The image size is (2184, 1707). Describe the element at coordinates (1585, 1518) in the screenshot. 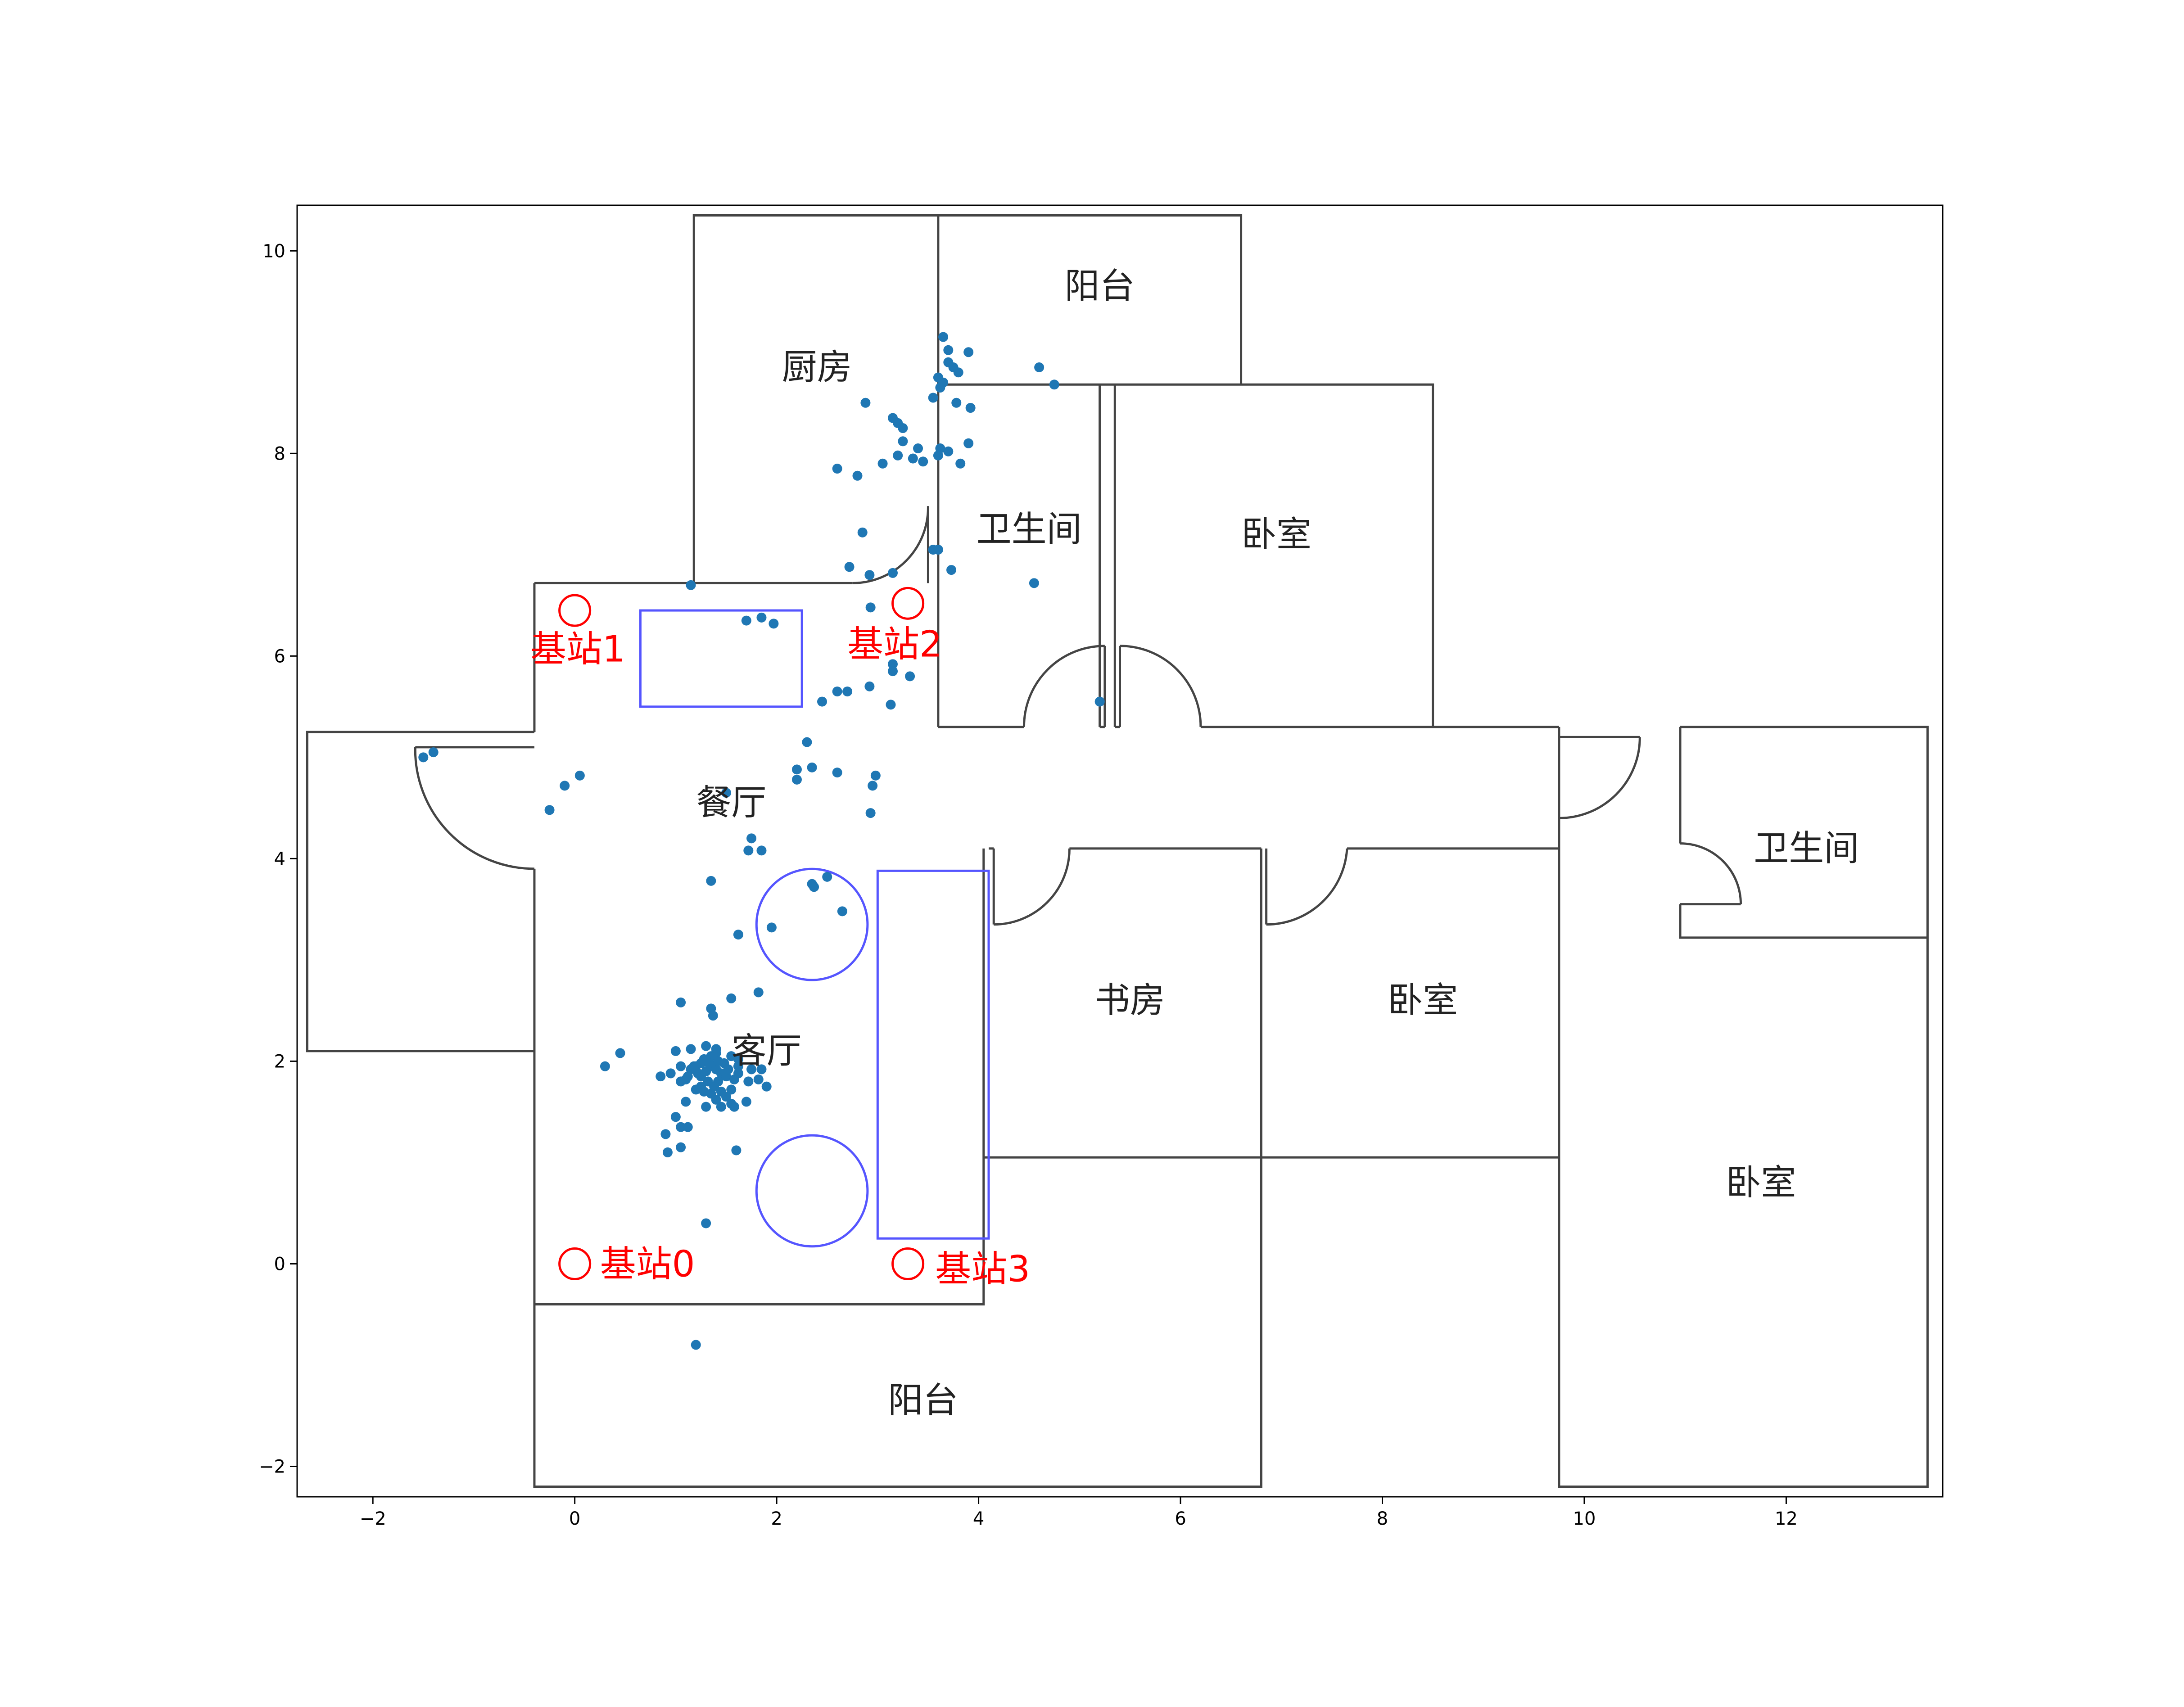

I see `x-tick-label: 10` at that location.